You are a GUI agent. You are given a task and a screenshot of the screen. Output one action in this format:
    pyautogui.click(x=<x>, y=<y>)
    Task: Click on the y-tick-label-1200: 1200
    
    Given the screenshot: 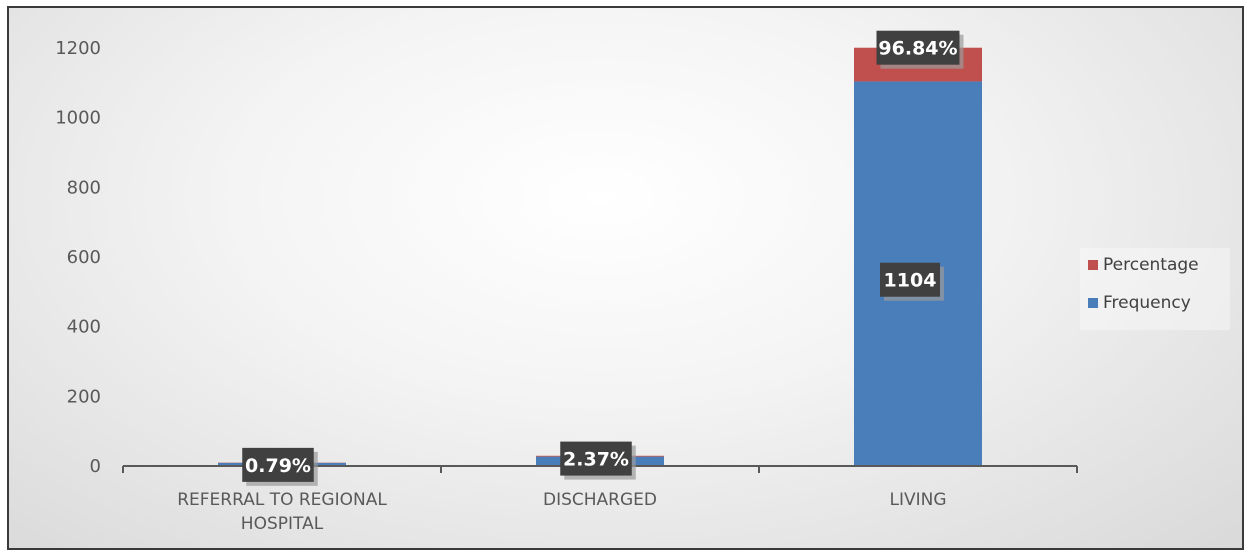 What is the action you would take?
    pyautogui.click(x=78, y=48)
    